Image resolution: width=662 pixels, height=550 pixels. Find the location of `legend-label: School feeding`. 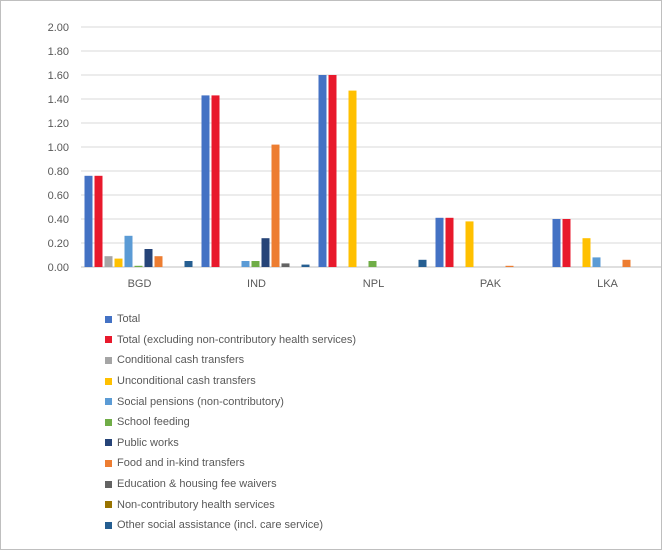

legend-label: School feeding is located at coordinates (153, 422).